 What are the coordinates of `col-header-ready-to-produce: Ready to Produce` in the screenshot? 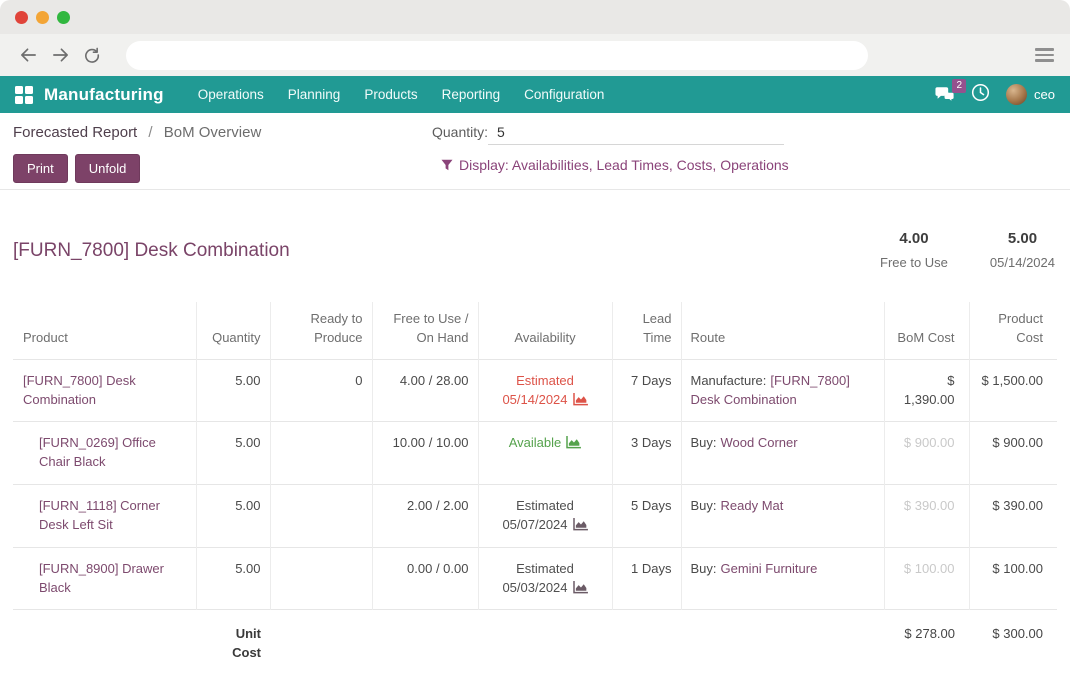 It's located at (321, 331).